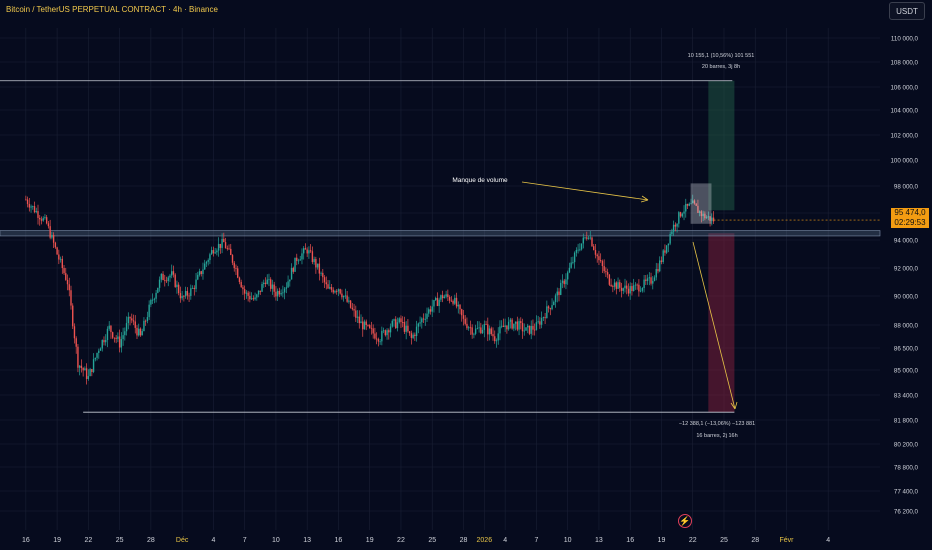 This screenshot has width=932, height=550. I want to click on currency-button: USDT, so click(907, 11).